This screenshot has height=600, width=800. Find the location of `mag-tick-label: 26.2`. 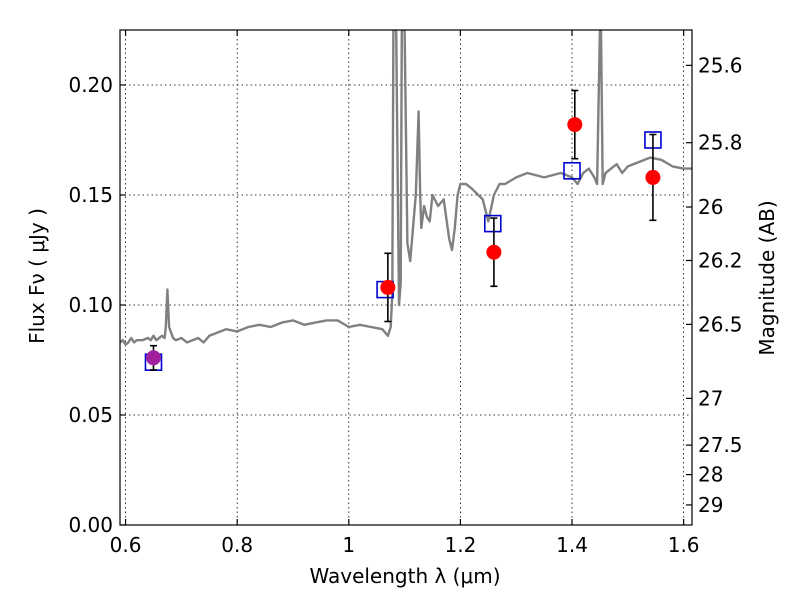

mag-tick-label: 26.2 is located at coordinates (720, 261).